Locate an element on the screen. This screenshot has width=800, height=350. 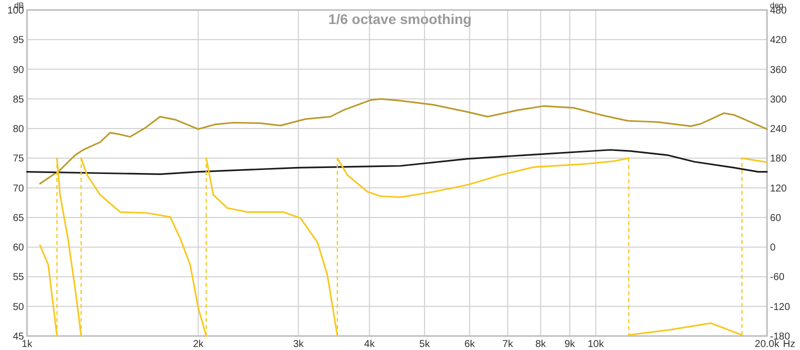
x-tick-label: 5k is located at coordinates (425, 344).